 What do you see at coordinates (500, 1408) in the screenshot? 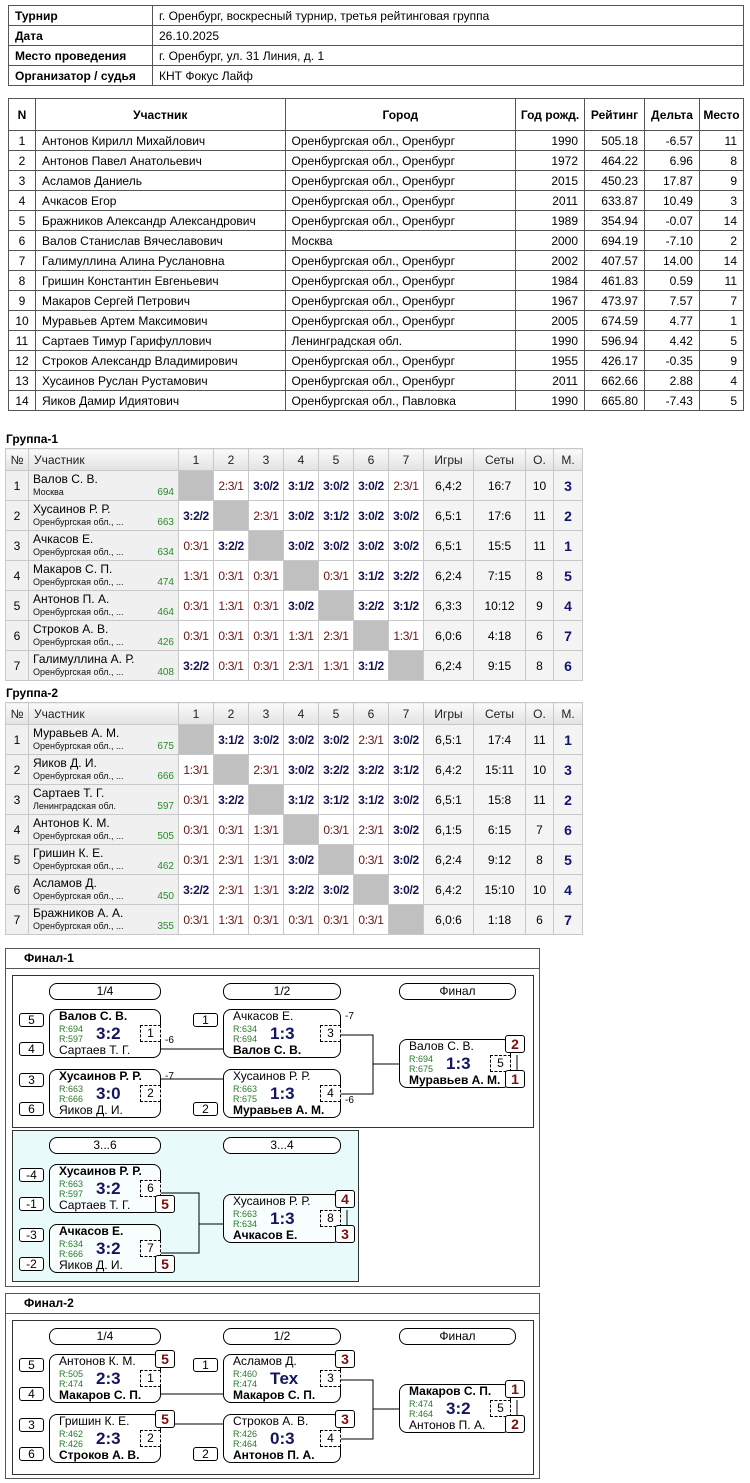
I see `game-number: 5` at bounding box center [500, 1408].